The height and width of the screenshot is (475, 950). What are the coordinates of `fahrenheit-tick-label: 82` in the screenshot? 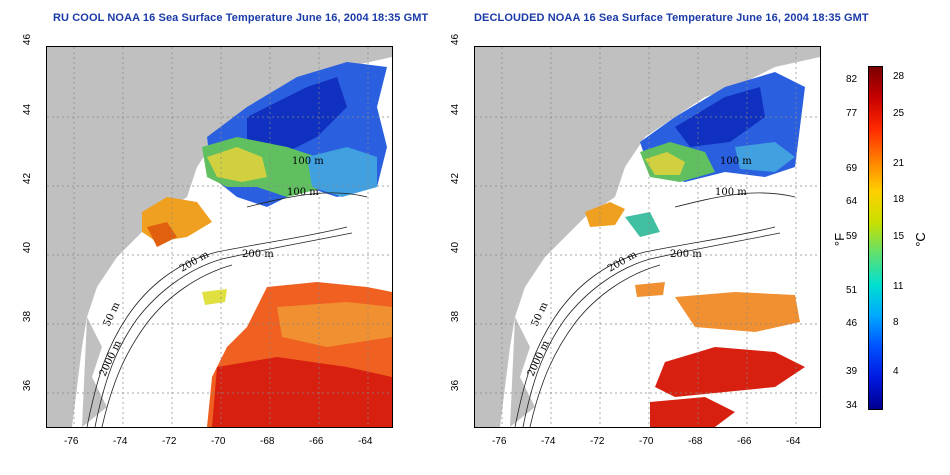 It's located at (852, 79).